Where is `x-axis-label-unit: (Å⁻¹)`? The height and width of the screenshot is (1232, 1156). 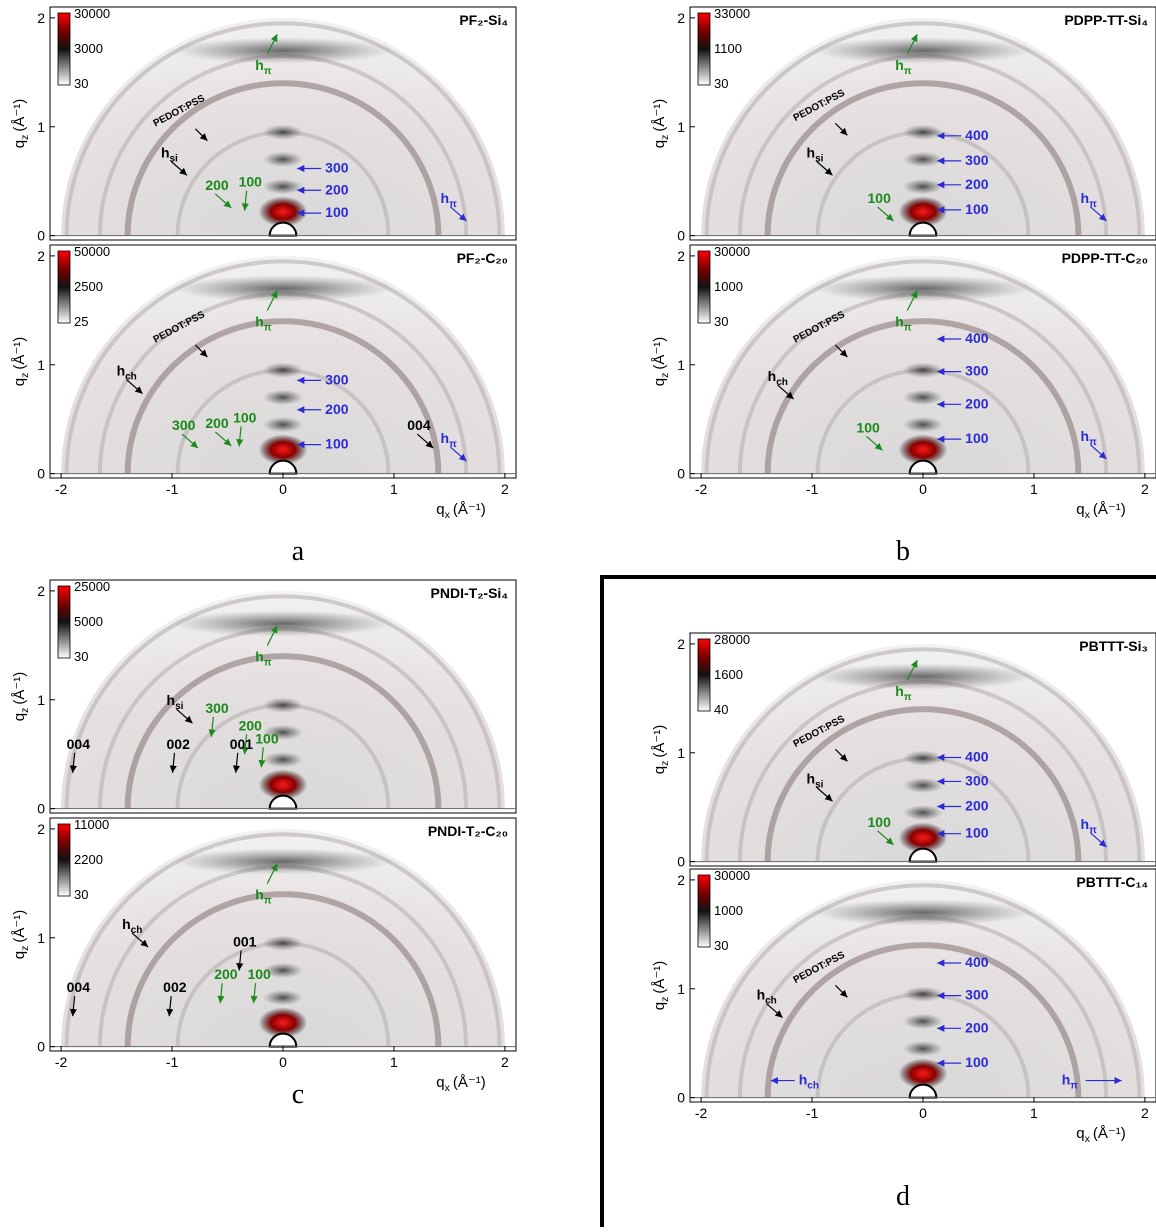
x-axis-label-unit: (Å⁻¹) is located at coordinates (469, 1082).